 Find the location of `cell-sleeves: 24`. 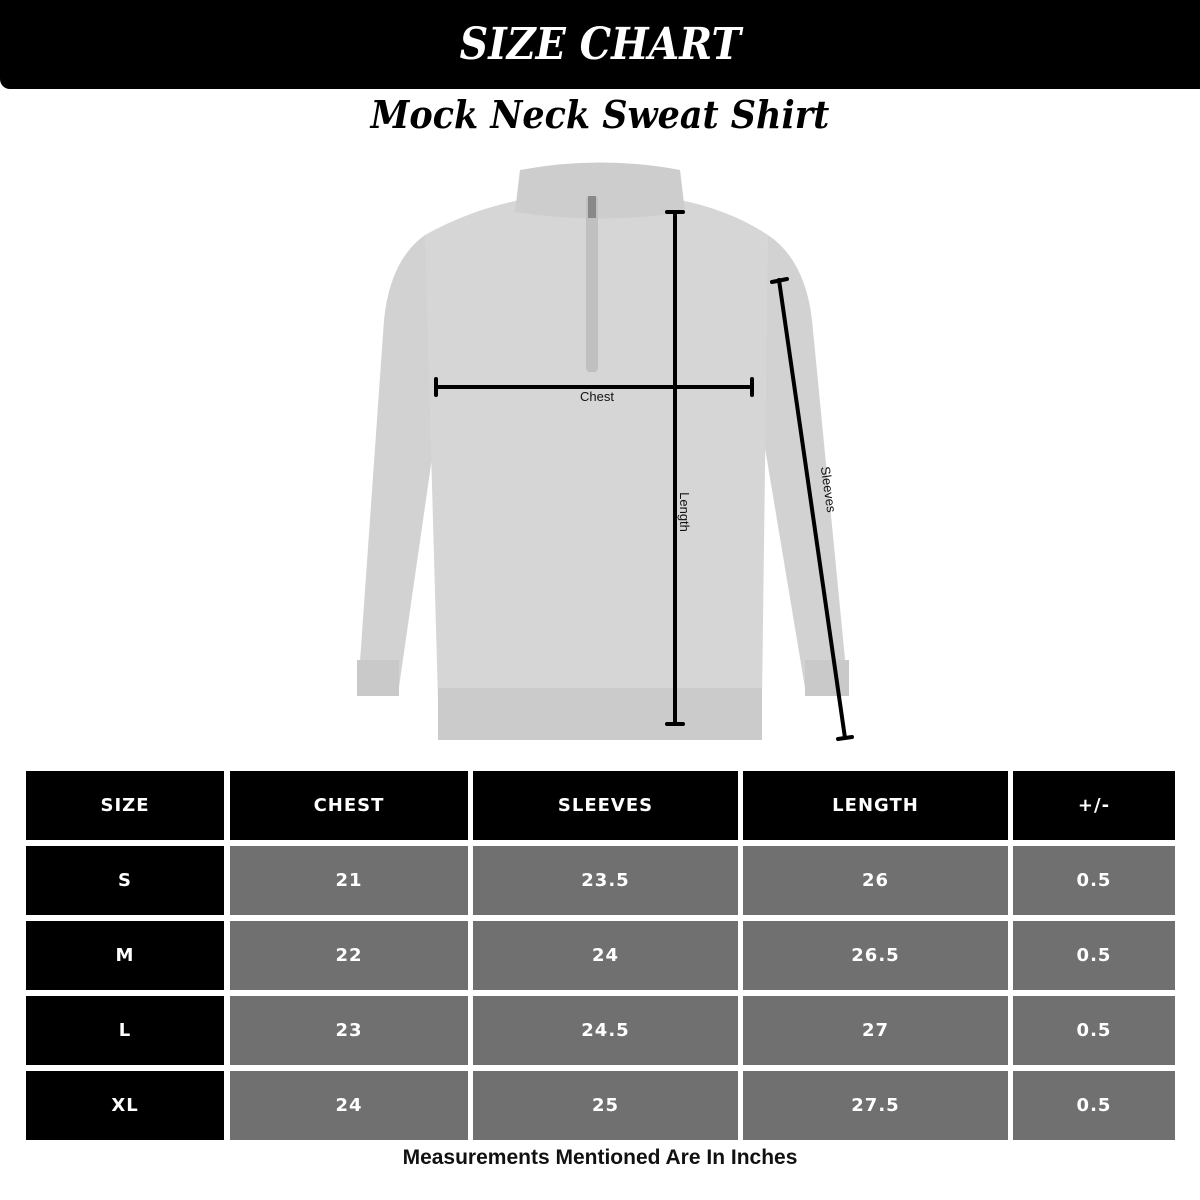

cell-sleeves: 24 is located at coordinates (605, 955).